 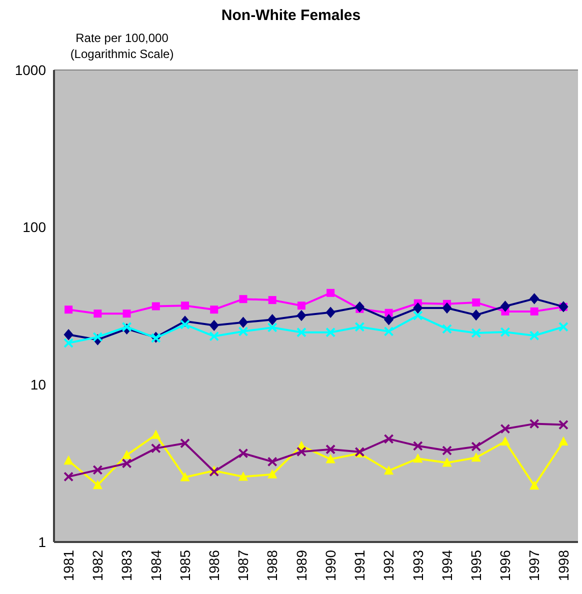 What do you see at coordinates (42, 542) in the screenshot?
I see `y-tick-label: 1` at bounding box center [42, 542].